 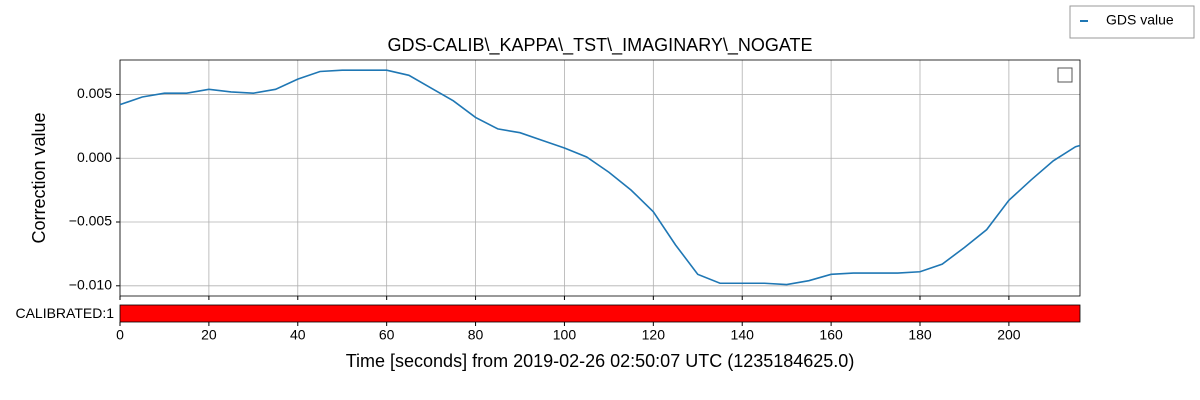 I want to click on legend-label: GDS value, so click(x=1140, y=20).